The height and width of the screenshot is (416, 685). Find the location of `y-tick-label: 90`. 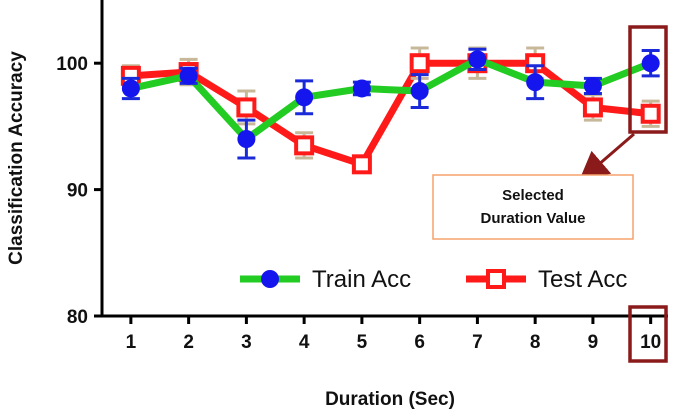

y-tick-label: 90 is located at coordinates (77, 191).